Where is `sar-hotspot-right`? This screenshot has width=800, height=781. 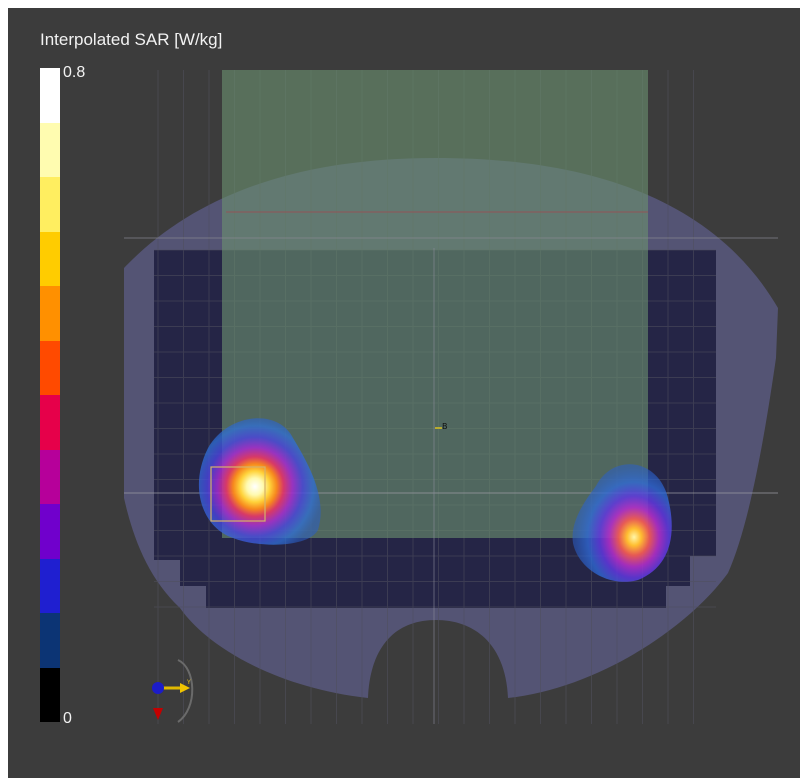 sar-hotspot-right is located at coordinates (622, 523).